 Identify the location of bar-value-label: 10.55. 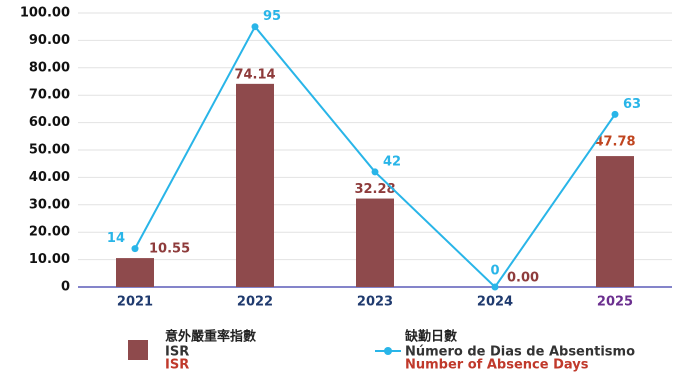
(169, 249).